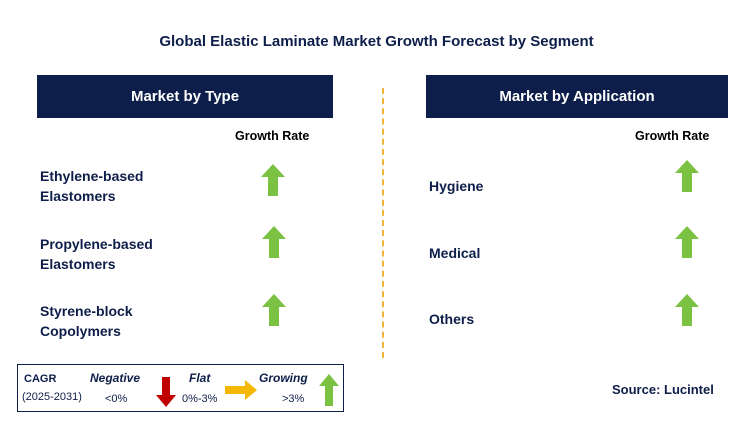 Image resolution: width=753 pixels, height=425 pixels. What do you see at coordinates (383, 223) in the screenshot?
I see `panel-divider` at bounding box center [383, 223].